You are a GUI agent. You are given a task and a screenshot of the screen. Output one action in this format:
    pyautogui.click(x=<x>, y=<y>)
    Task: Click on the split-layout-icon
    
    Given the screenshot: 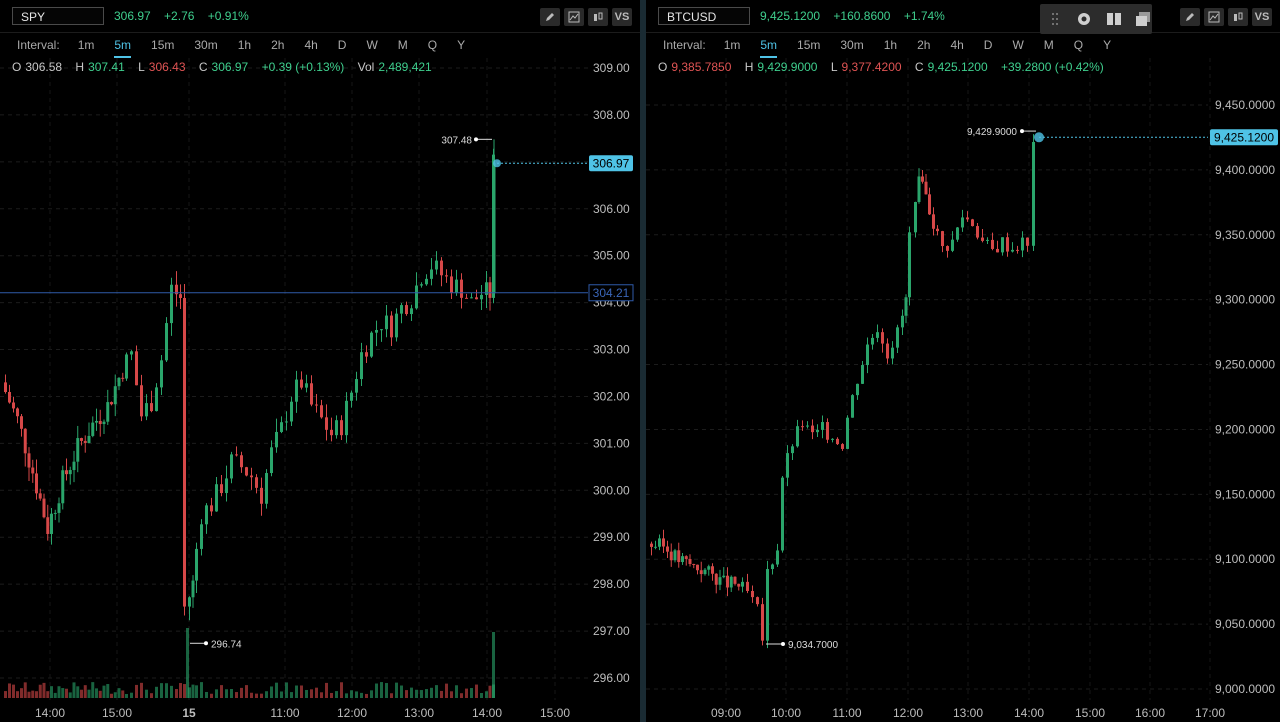 What is the action you would take?
    pyautogui.click(x=1114, y=19)
    